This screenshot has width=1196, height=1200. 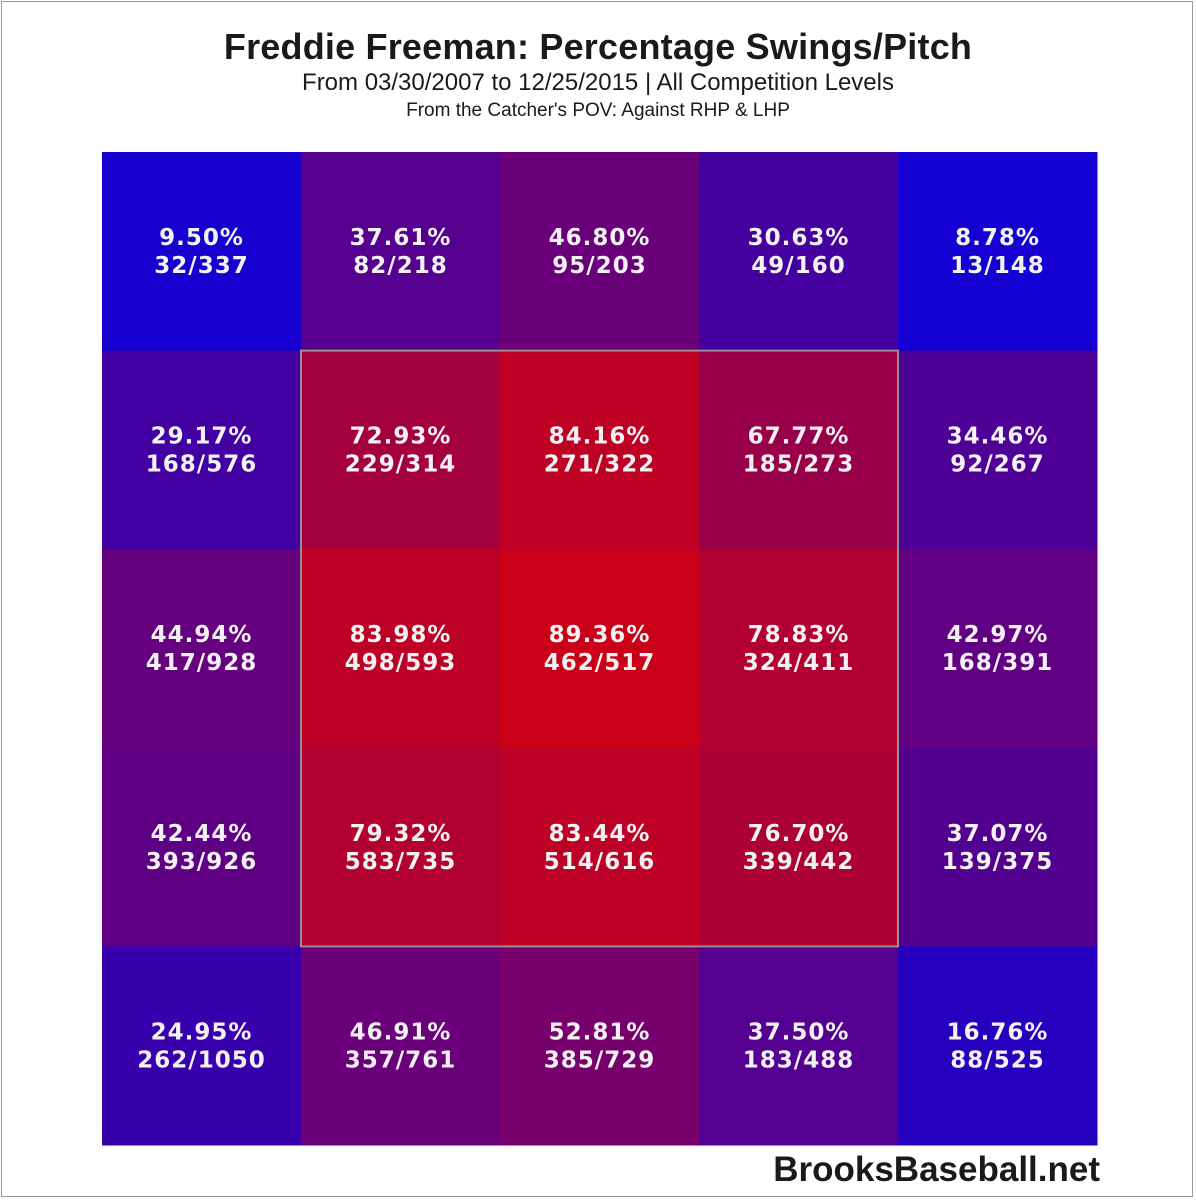 I want to click on heatmap-cell-r4-c2, so click(x=600, y=1046).